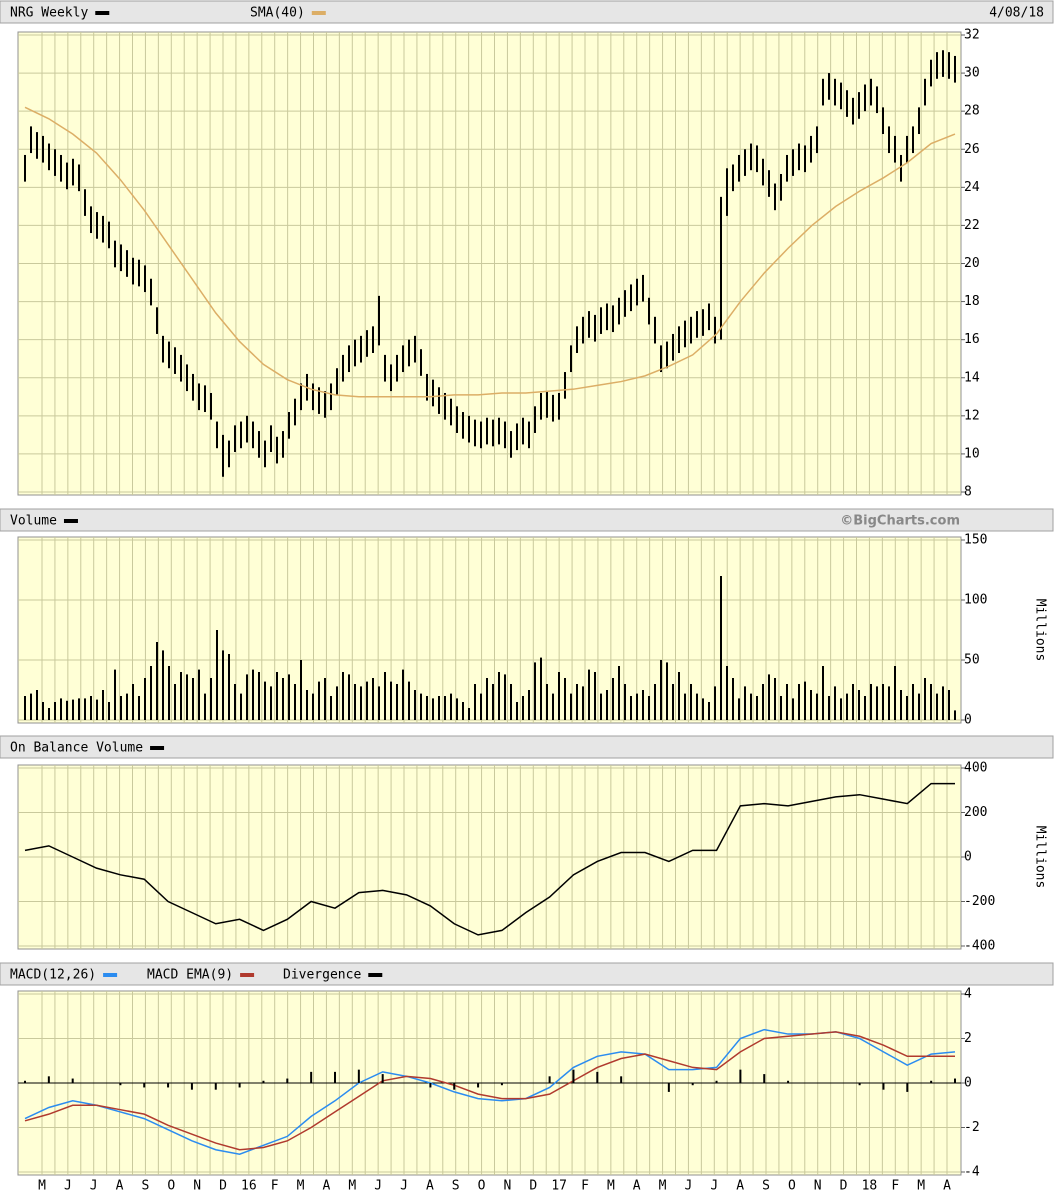  What do you see at coordinates (1040, 857) in the screenshot?
I see `y-axis-label: Millions` at bounding box center [1040, 857].